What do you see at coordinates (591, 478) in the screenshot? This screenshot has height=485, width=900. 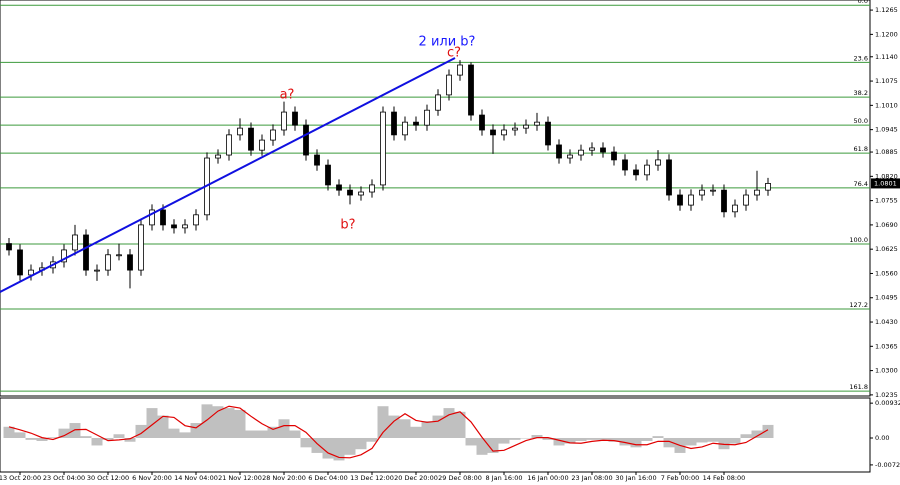 I see `x-tick-label: 23 Jan 08:00` at bounding box center [591, 478].